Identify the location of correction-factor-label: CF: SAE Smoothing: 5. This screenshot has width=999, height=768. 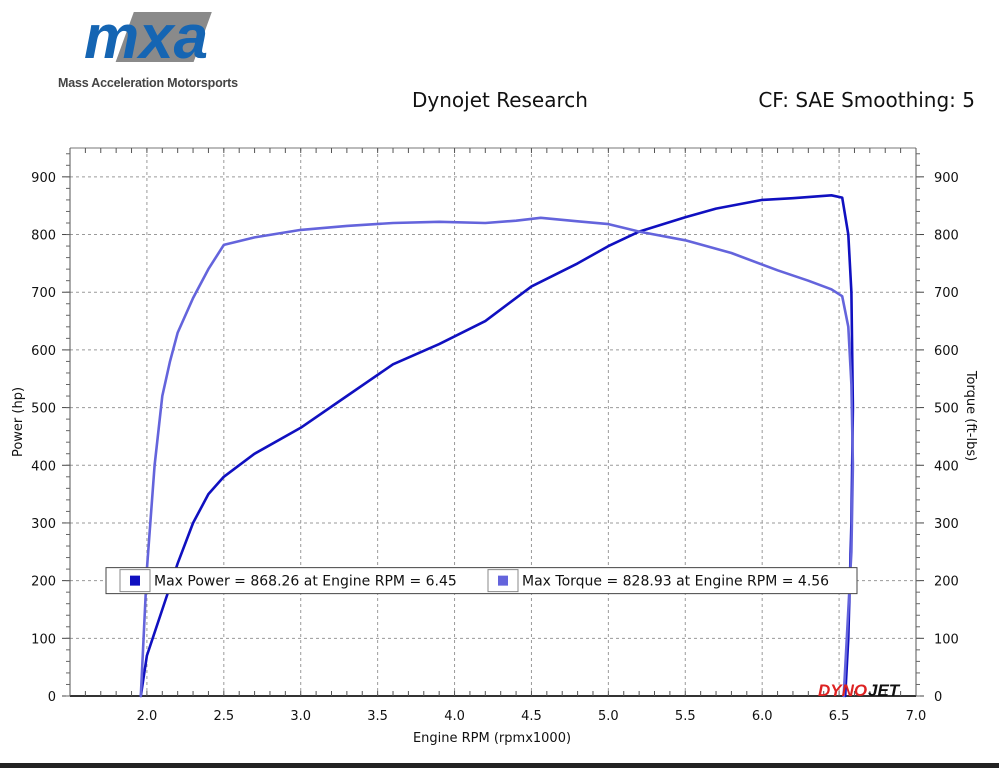
(866, 100).